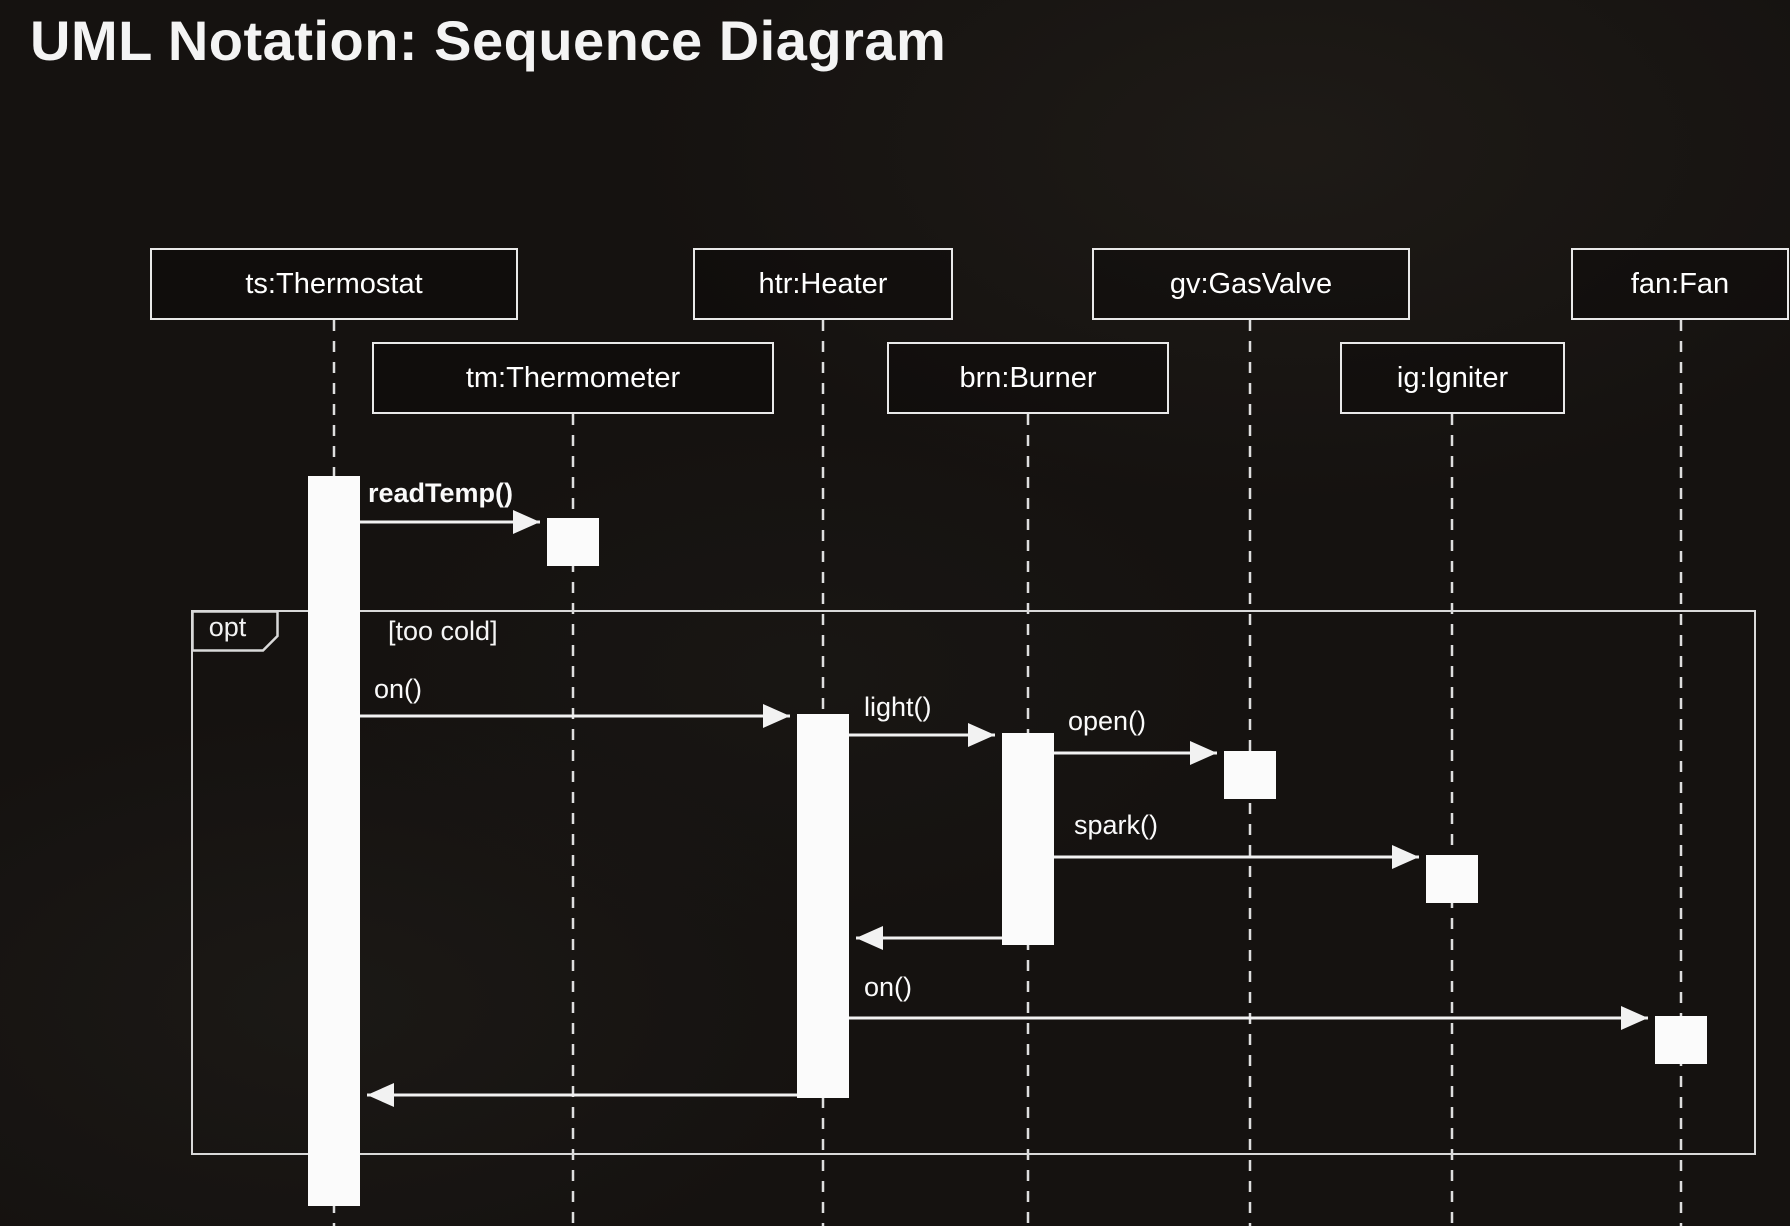 This screenshot has height=1226, width=1790. I want to click on lifeline-head-gv: gv:GasValve, so click(1251, 284).